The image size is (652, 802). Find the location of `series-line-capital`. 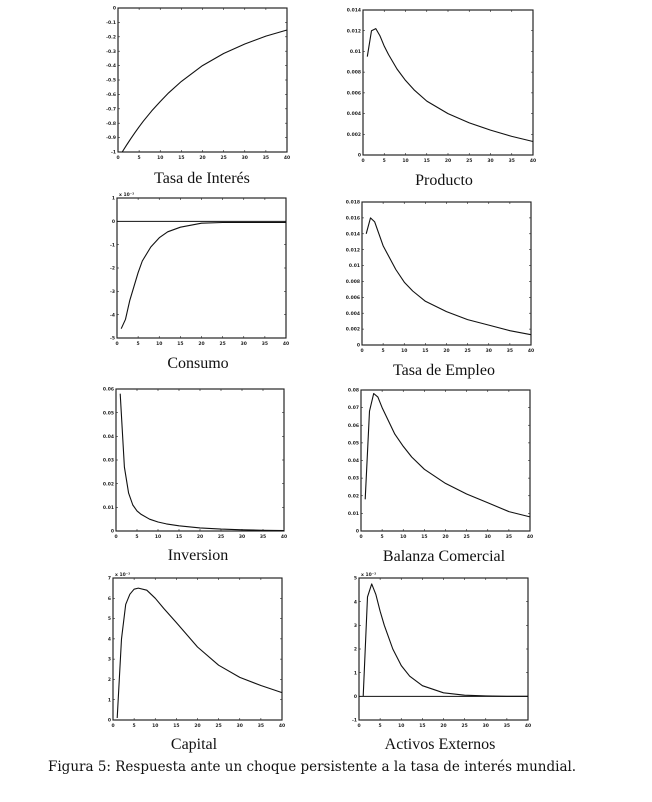

series-line-capital is located at coordinates (199, 653).